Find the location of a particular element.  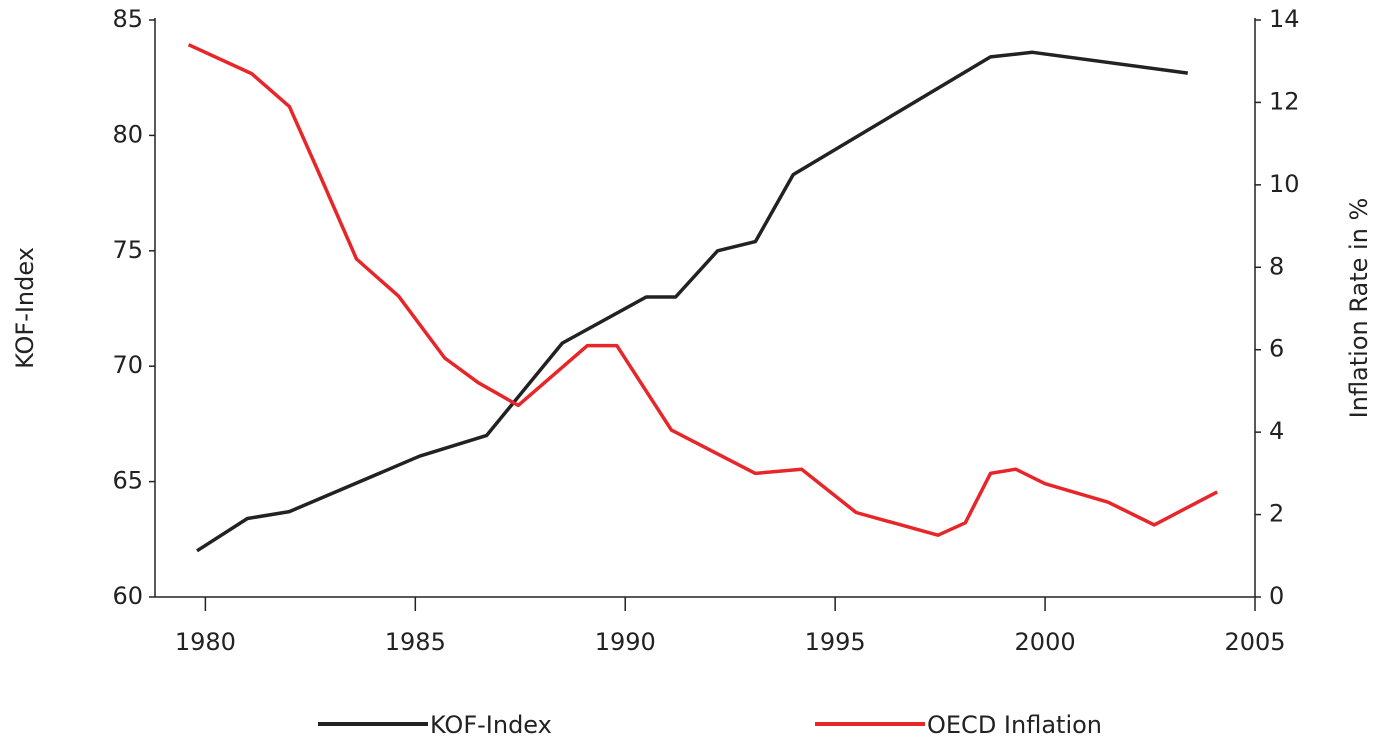

y2-tick-label: 4 is located at coordinates (1276, 431).